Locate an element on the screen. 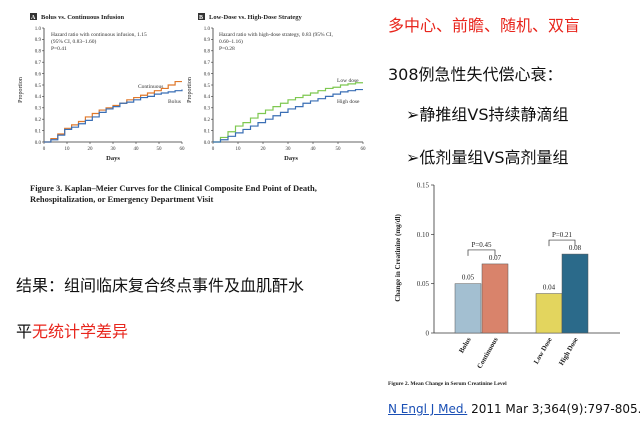 Image resolution: width=640 pixels, height=424 pixels. panel-b-marker is located at coordinates (201, 16).